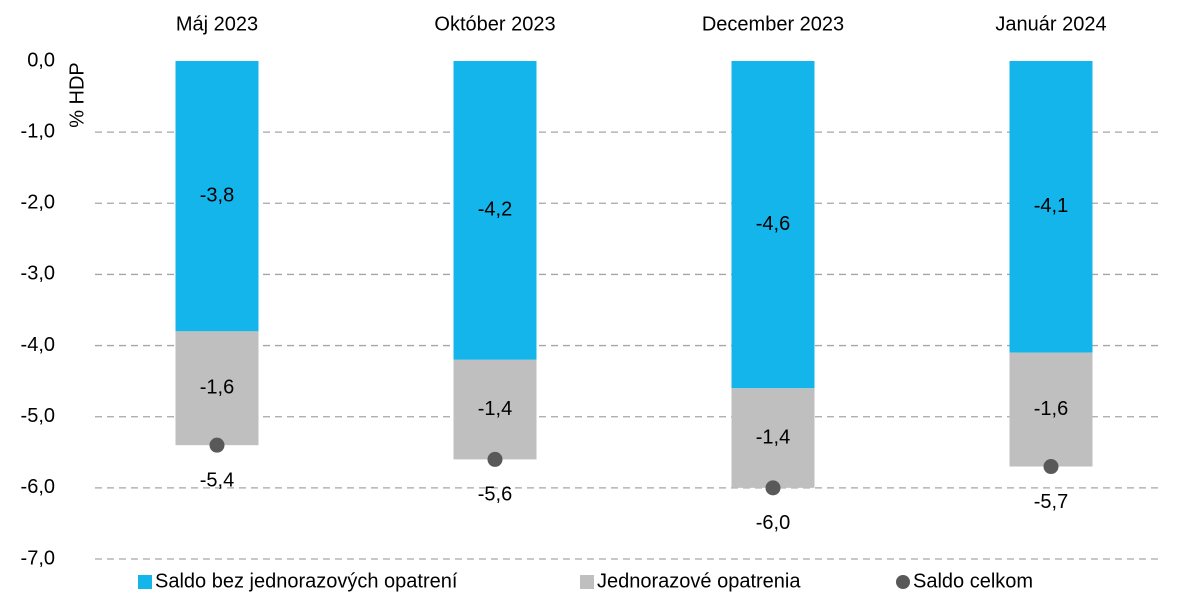 The image size is (1180, 594). What do you see at coordinates (38, 131) in the screenshot?
I see `y-tick-label: -1,0` at bounding box center [38, 131].